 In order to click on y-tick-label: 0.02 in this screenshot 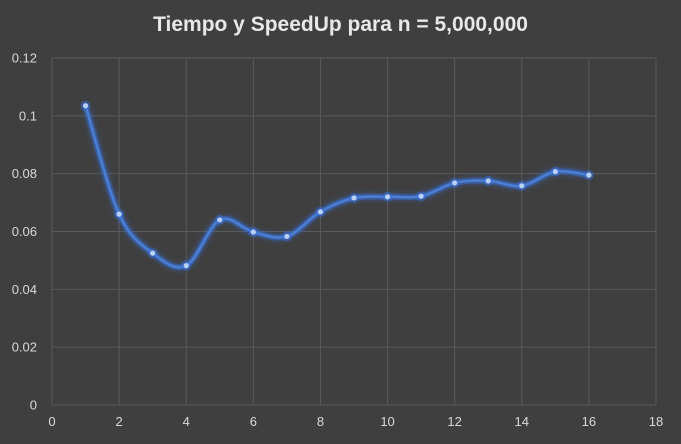, I will do `click(24, 347)`.